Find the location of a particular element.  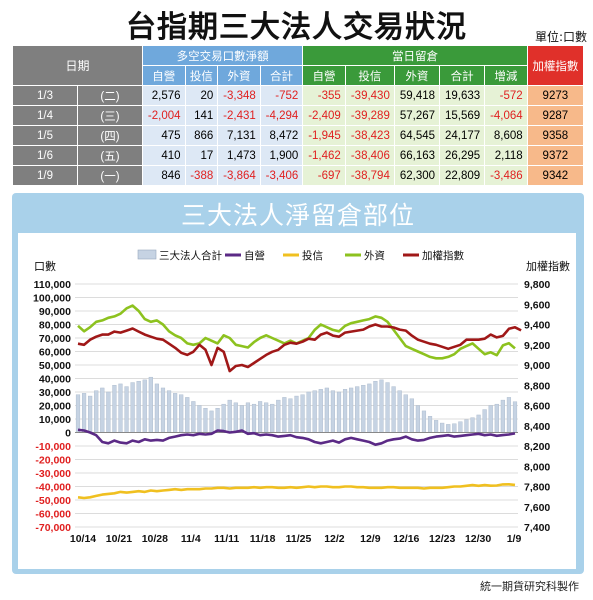

oi-cell: 57,267 is located at coordinates (417, 115).